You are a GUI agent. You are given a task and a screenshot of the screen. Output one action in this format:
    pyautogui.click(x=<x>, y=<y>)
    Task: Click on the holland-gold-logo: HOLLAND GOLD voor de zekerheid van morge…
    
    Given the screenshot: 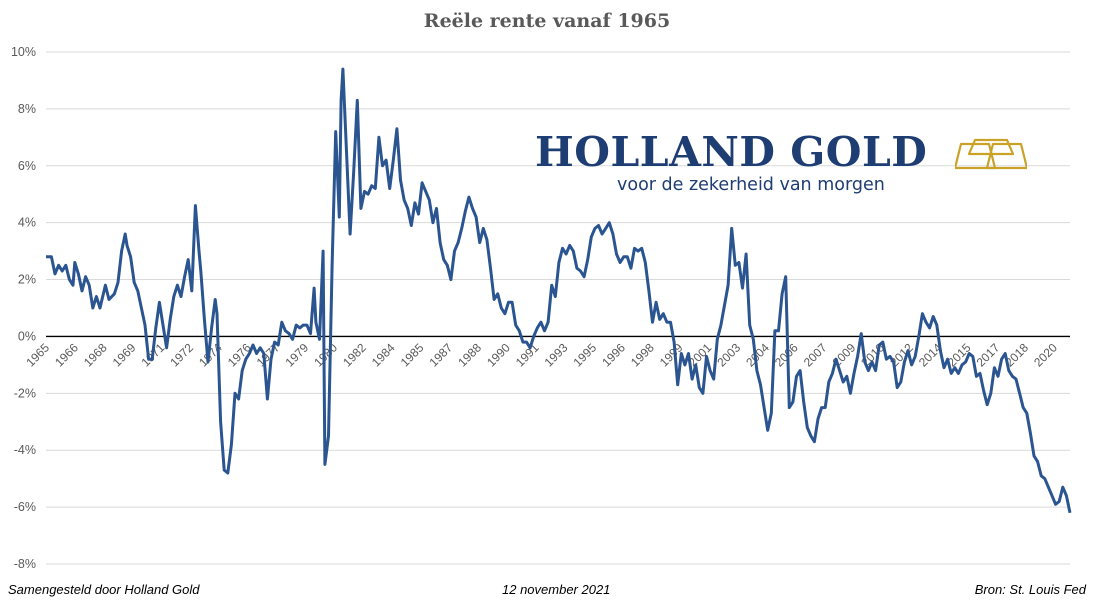 What is the action you would take?
    pyautogui.click(x=785, y=164)
    